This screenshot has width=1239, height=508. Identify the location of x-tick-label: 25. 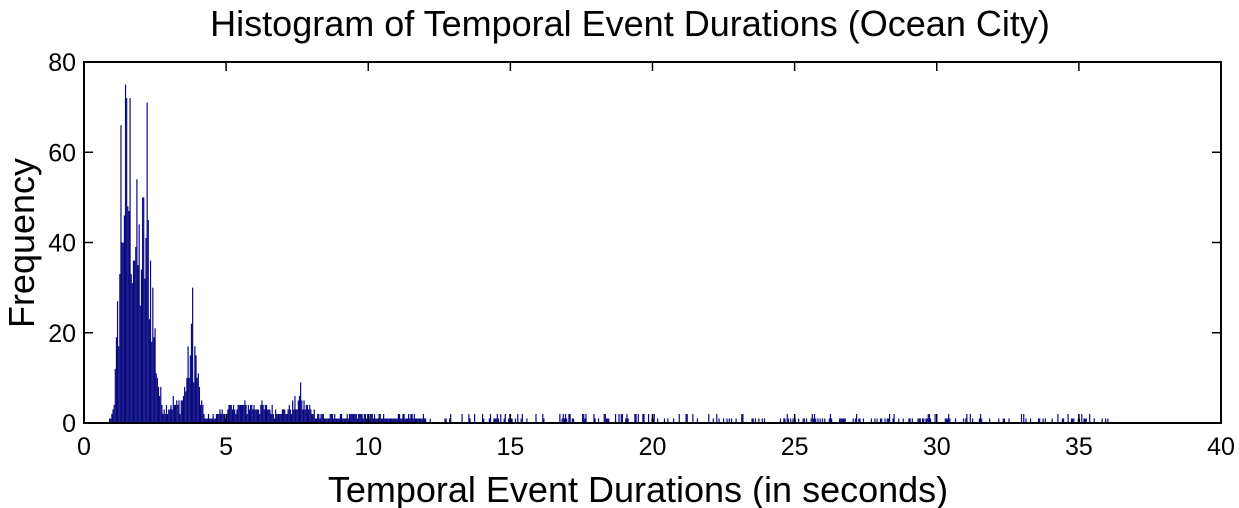
(795, 447).